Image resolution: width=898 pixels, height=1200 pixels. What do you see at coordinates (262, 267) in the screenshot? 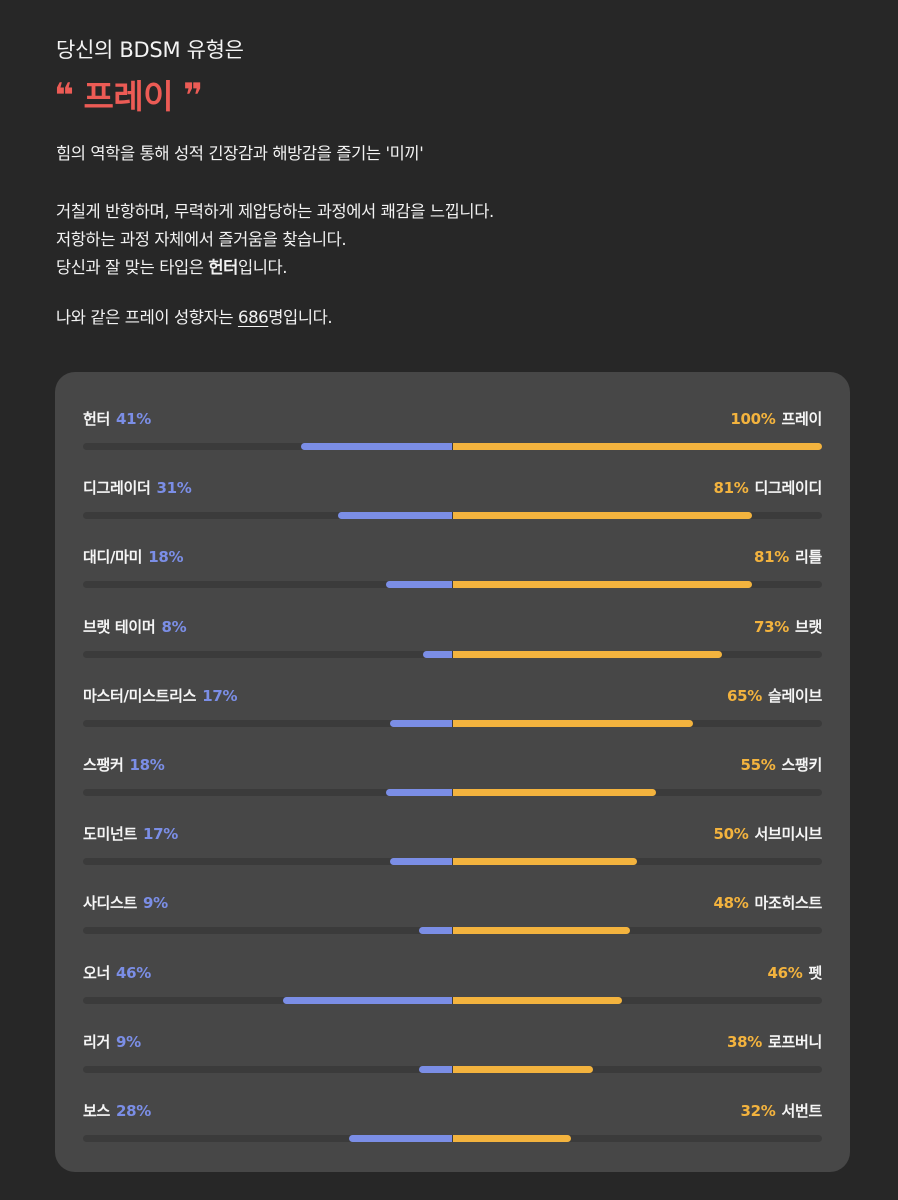
I see `match-suffix: 입니다.` at bounding box center [262, 267].